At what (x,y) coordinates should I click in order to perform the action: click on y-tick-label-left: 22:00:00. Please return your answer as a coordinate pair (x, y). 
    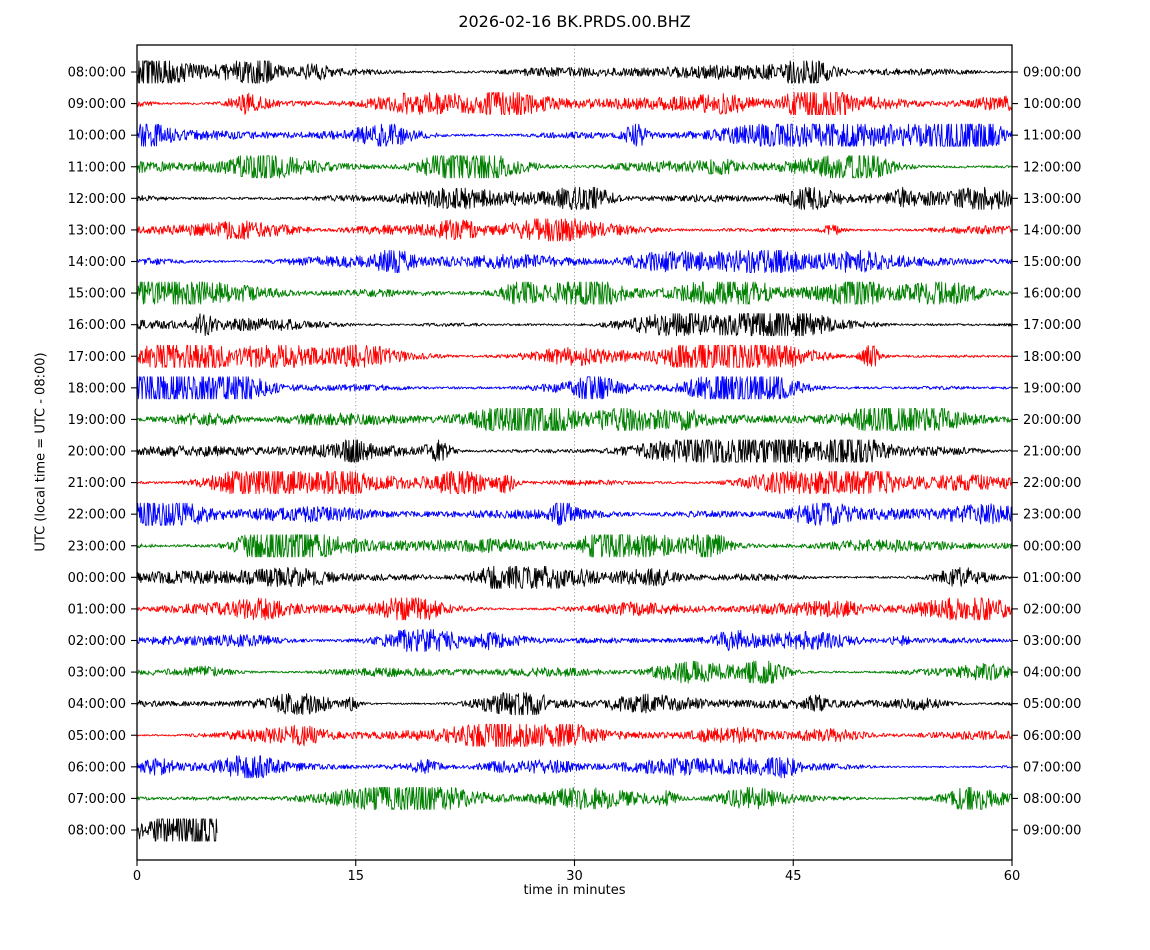
    Looking at the image, I should click on (97, 515).